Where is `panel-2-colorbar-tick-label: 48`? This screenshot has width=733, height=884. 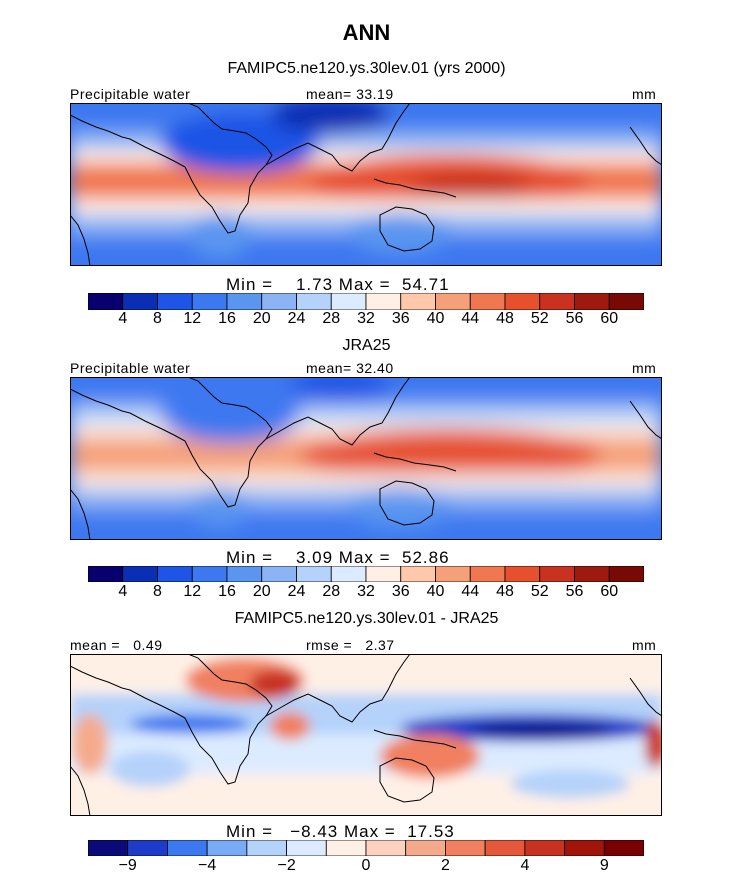 panel-2-colorbar-tick-label: 48 is located at coordinates (505, 591).